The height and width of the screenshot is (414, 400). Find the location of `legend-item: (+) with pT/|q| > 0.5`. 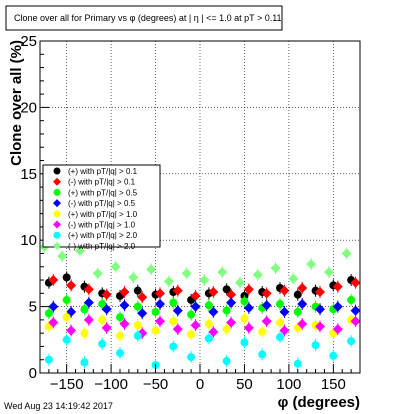

legend-item: (+) with pT/|q| > 0.5 is located at coordinates (95, 192).